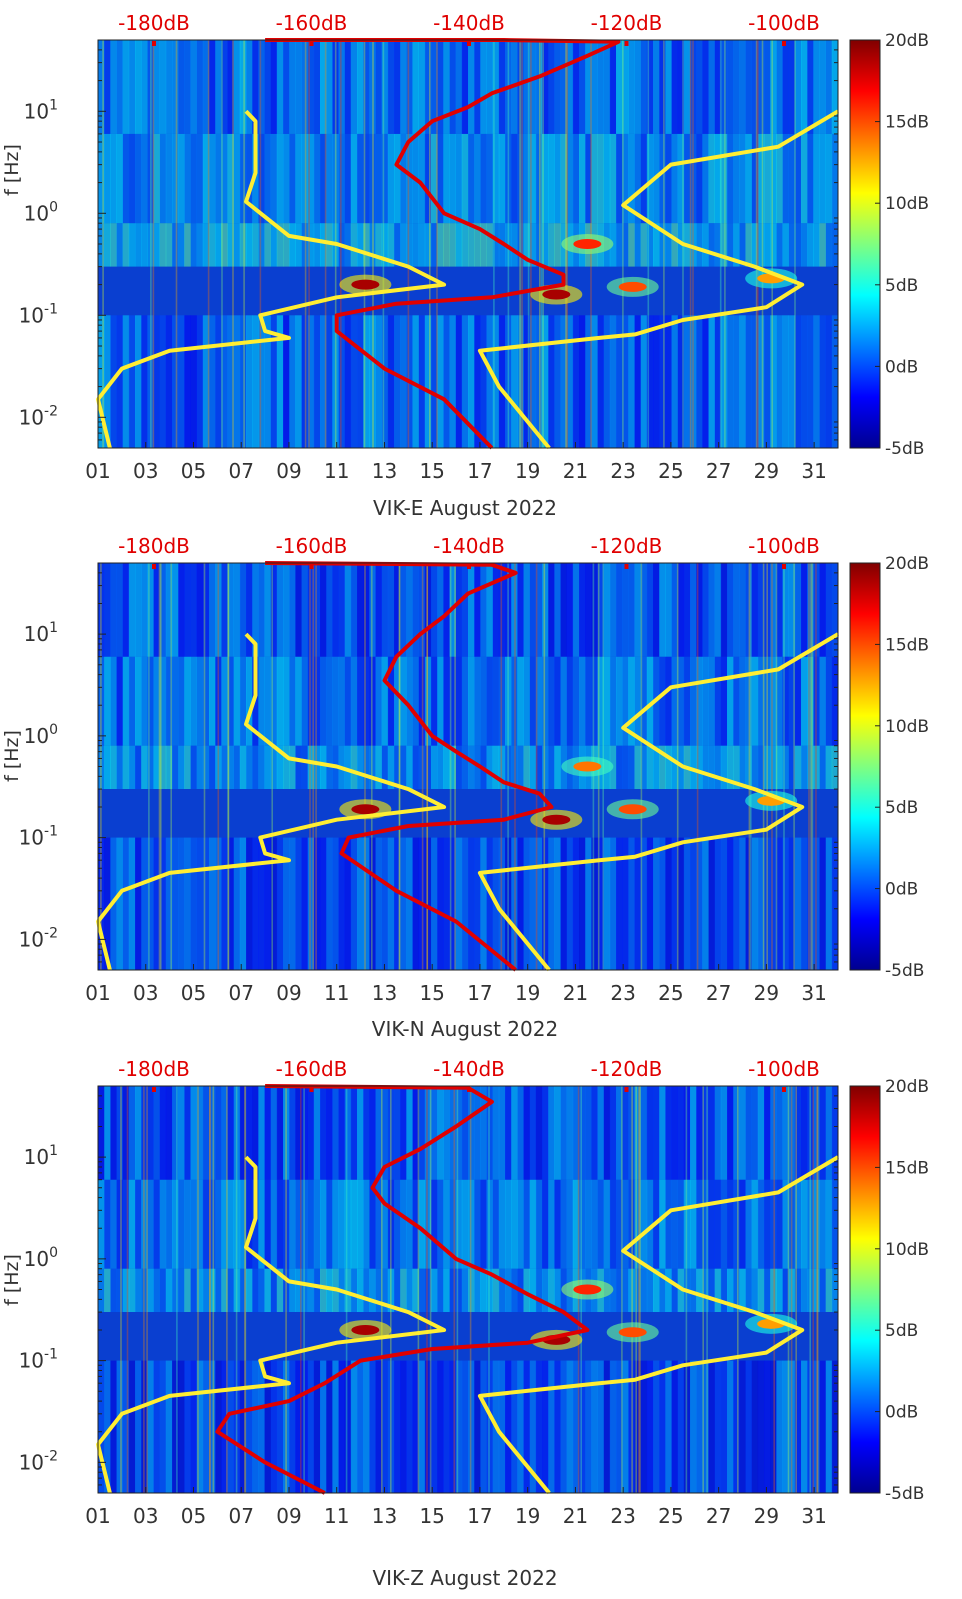  I want to click on hotspot-core, so click(365, 284).